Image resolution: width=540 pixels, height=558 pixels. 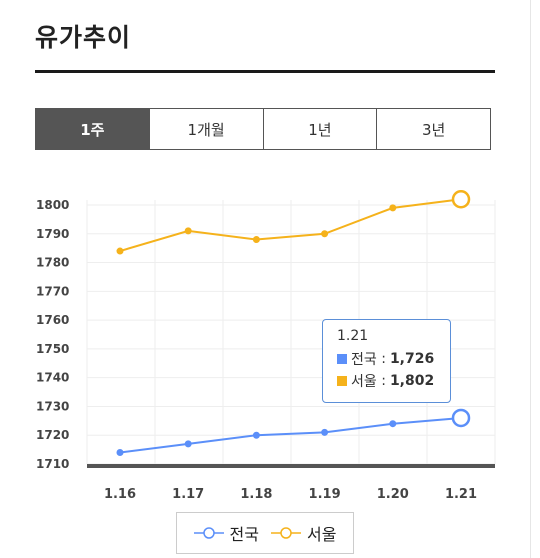 I want to click on y-tick-label: 1770, so click(x=52, y=291).